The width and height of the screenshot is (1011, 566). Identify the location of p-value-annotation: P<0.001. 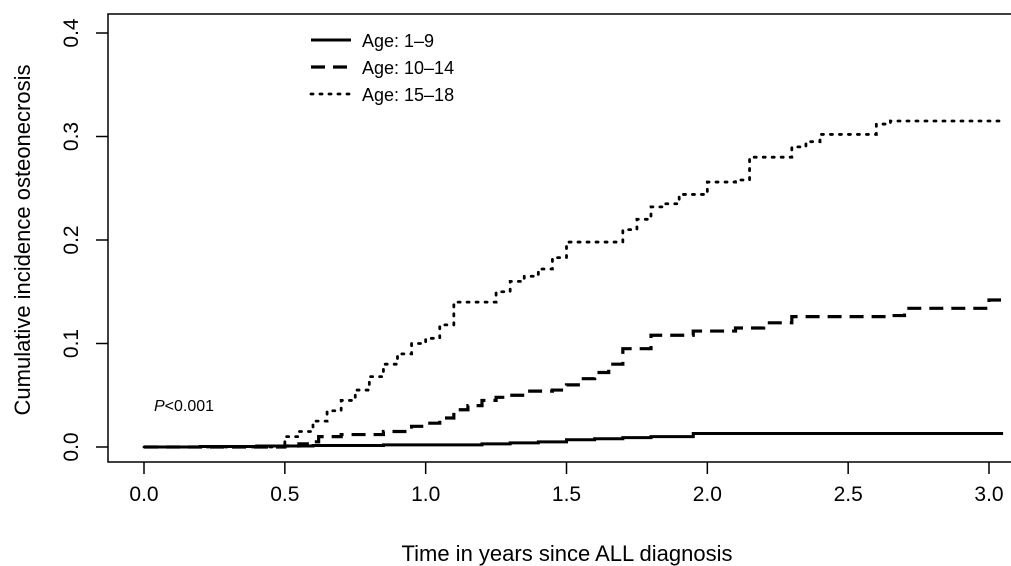
(184, 406).